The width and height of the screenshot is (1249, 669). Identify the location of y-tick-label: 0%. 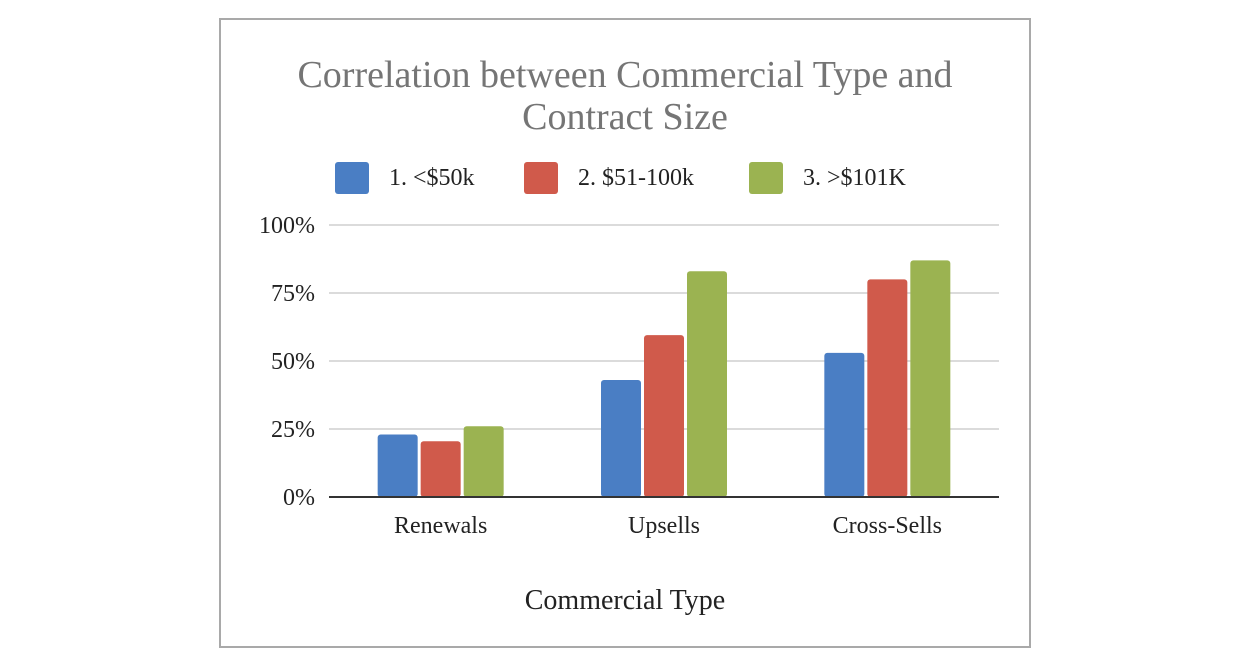
(299, 498).